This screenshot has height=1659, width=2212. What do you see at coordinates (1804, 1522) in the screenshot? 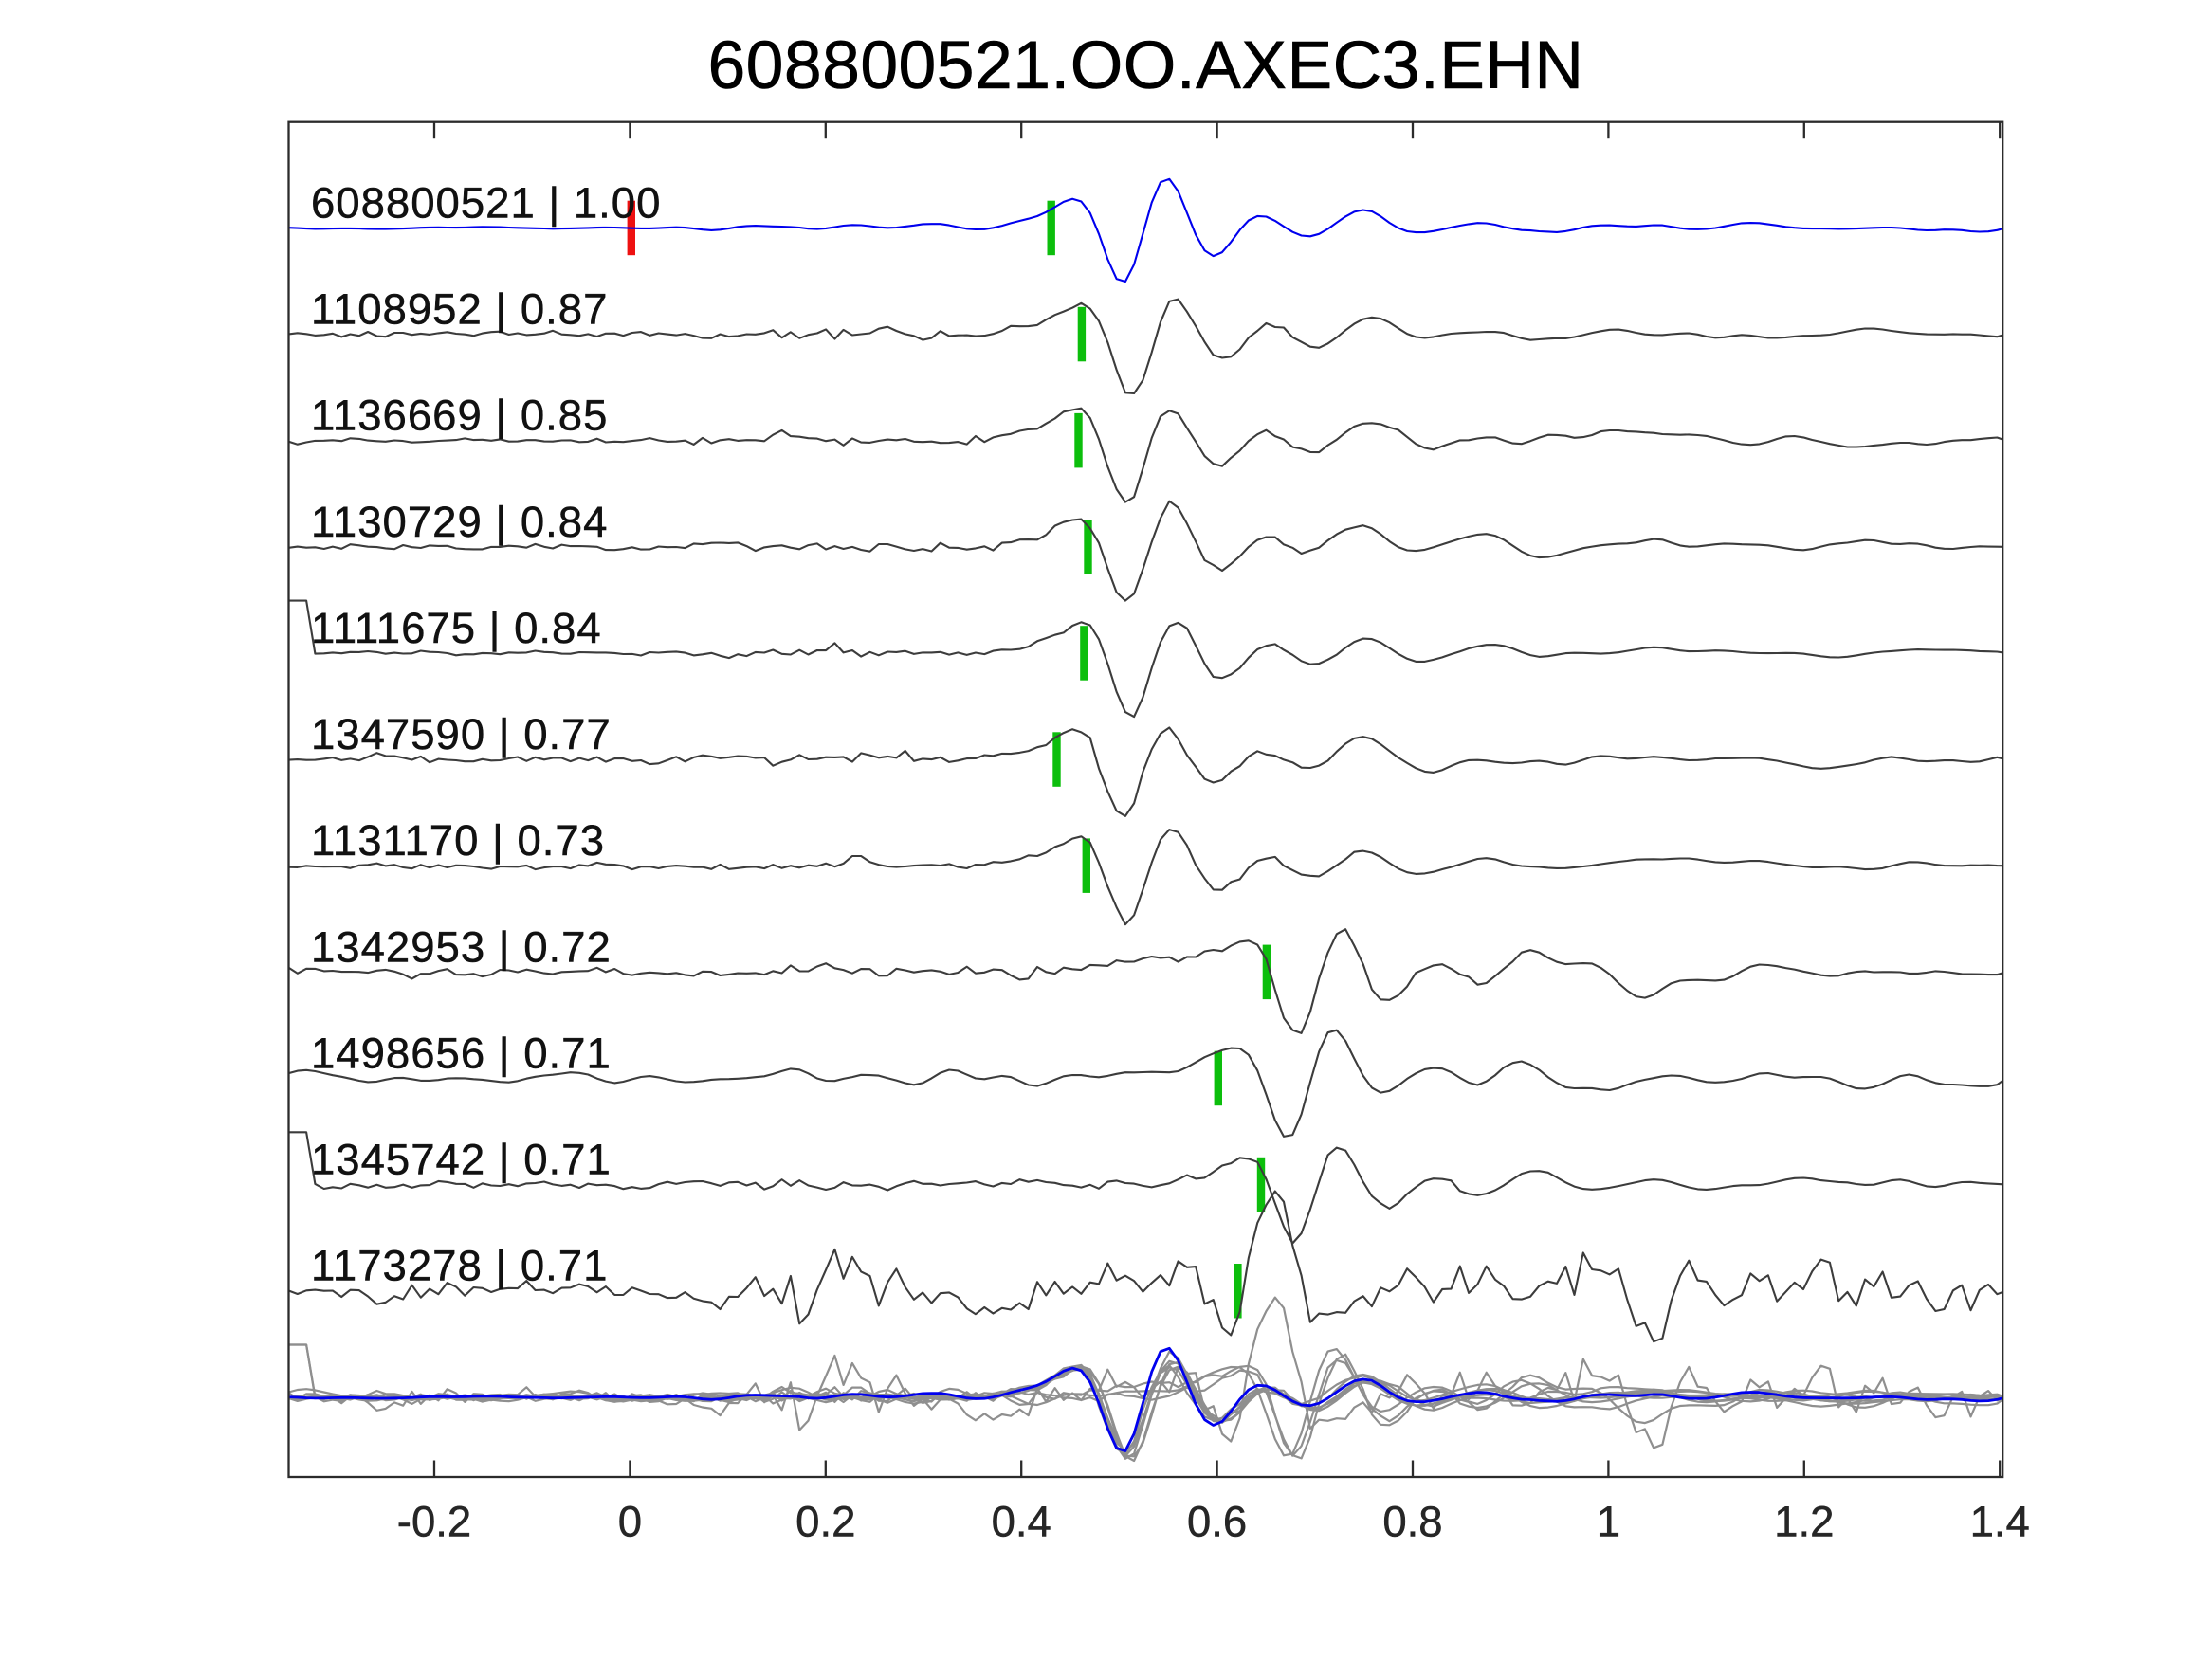
I see `svg-text: 1.2` at bounding box center [1804, 1522].